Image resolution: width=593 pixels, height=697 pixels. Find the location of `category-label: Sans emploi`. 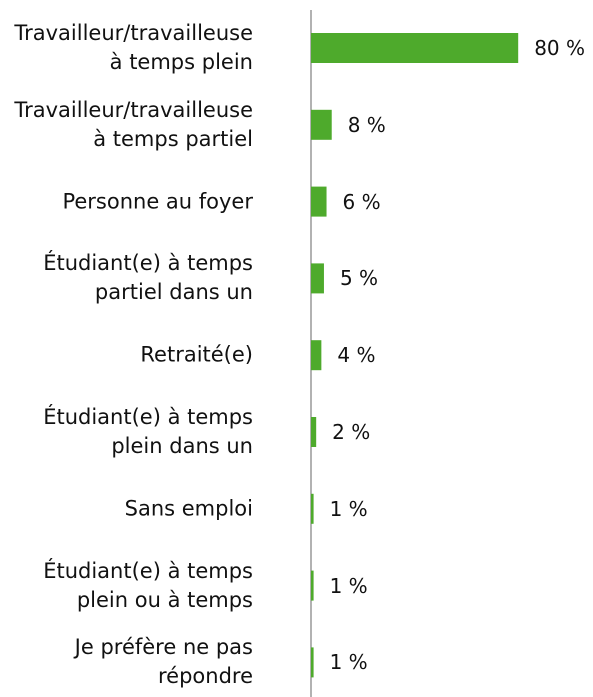

category-label: Sans emploi is located at coordinates (188, 508).